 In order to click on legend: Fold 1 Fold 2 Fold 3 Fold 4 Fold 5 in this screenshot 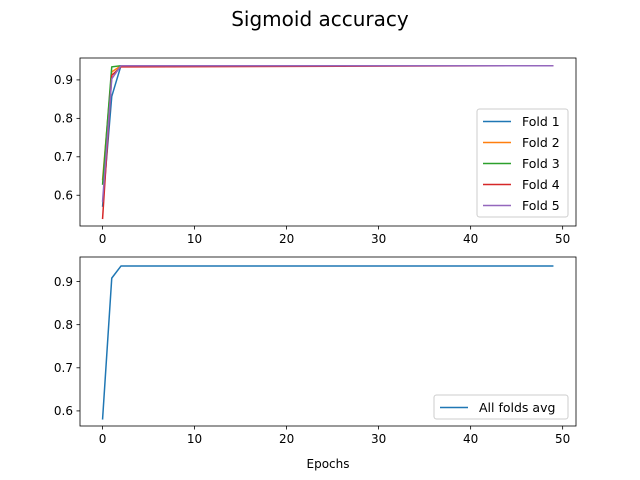, I will do `click(522, 163)`.